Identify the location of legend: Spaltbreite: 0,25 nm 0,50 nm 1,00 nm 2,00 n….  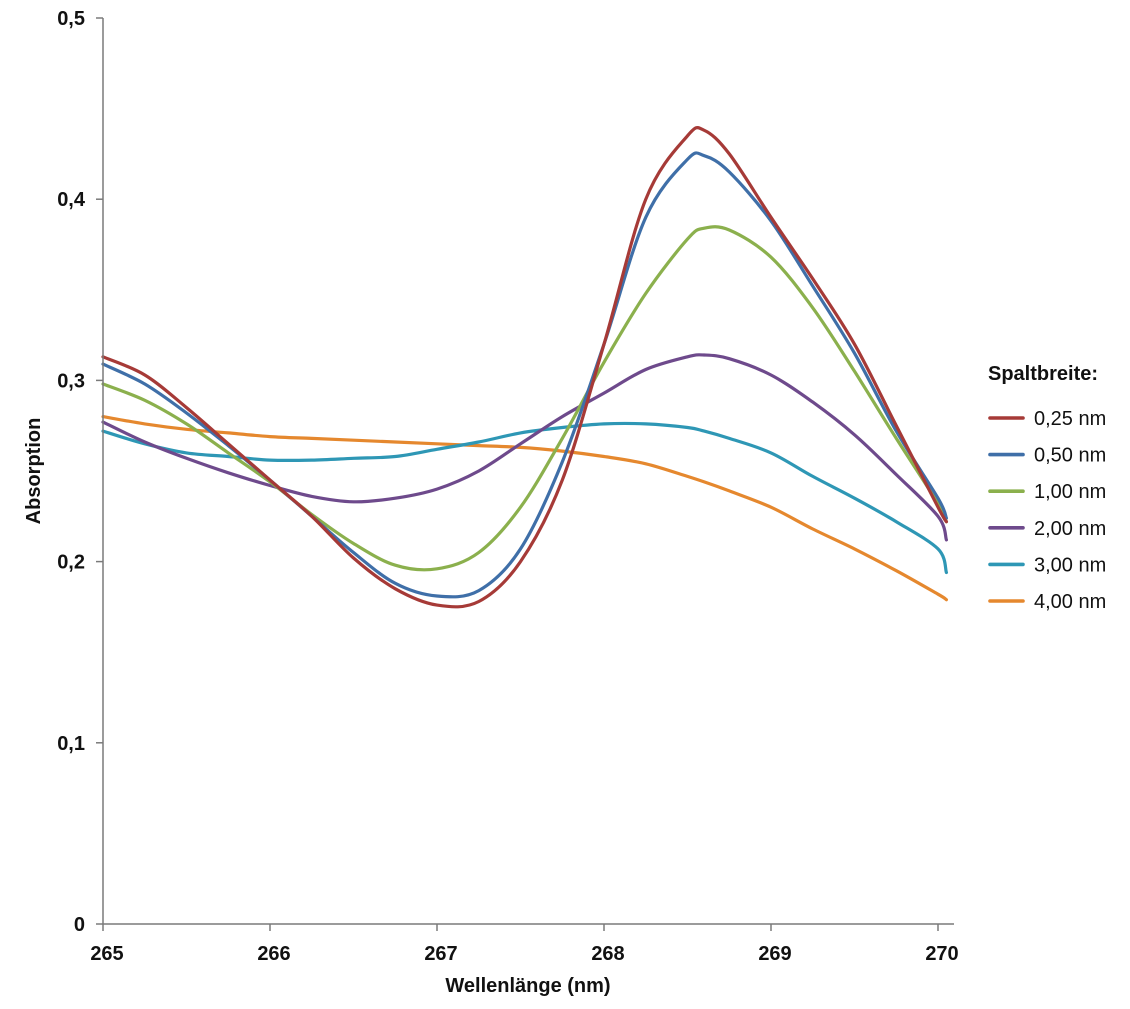
(1047, 488).